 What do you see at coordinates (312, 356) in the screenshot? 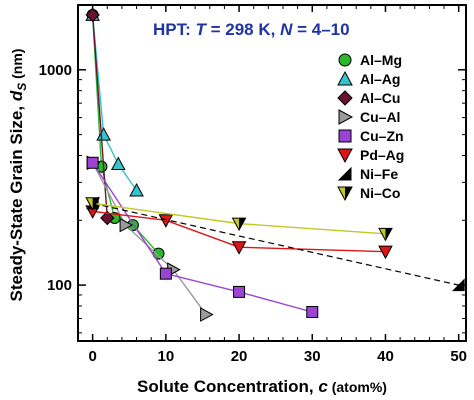
I see `x-tick-label: 30` at bounding box center [312, 356].